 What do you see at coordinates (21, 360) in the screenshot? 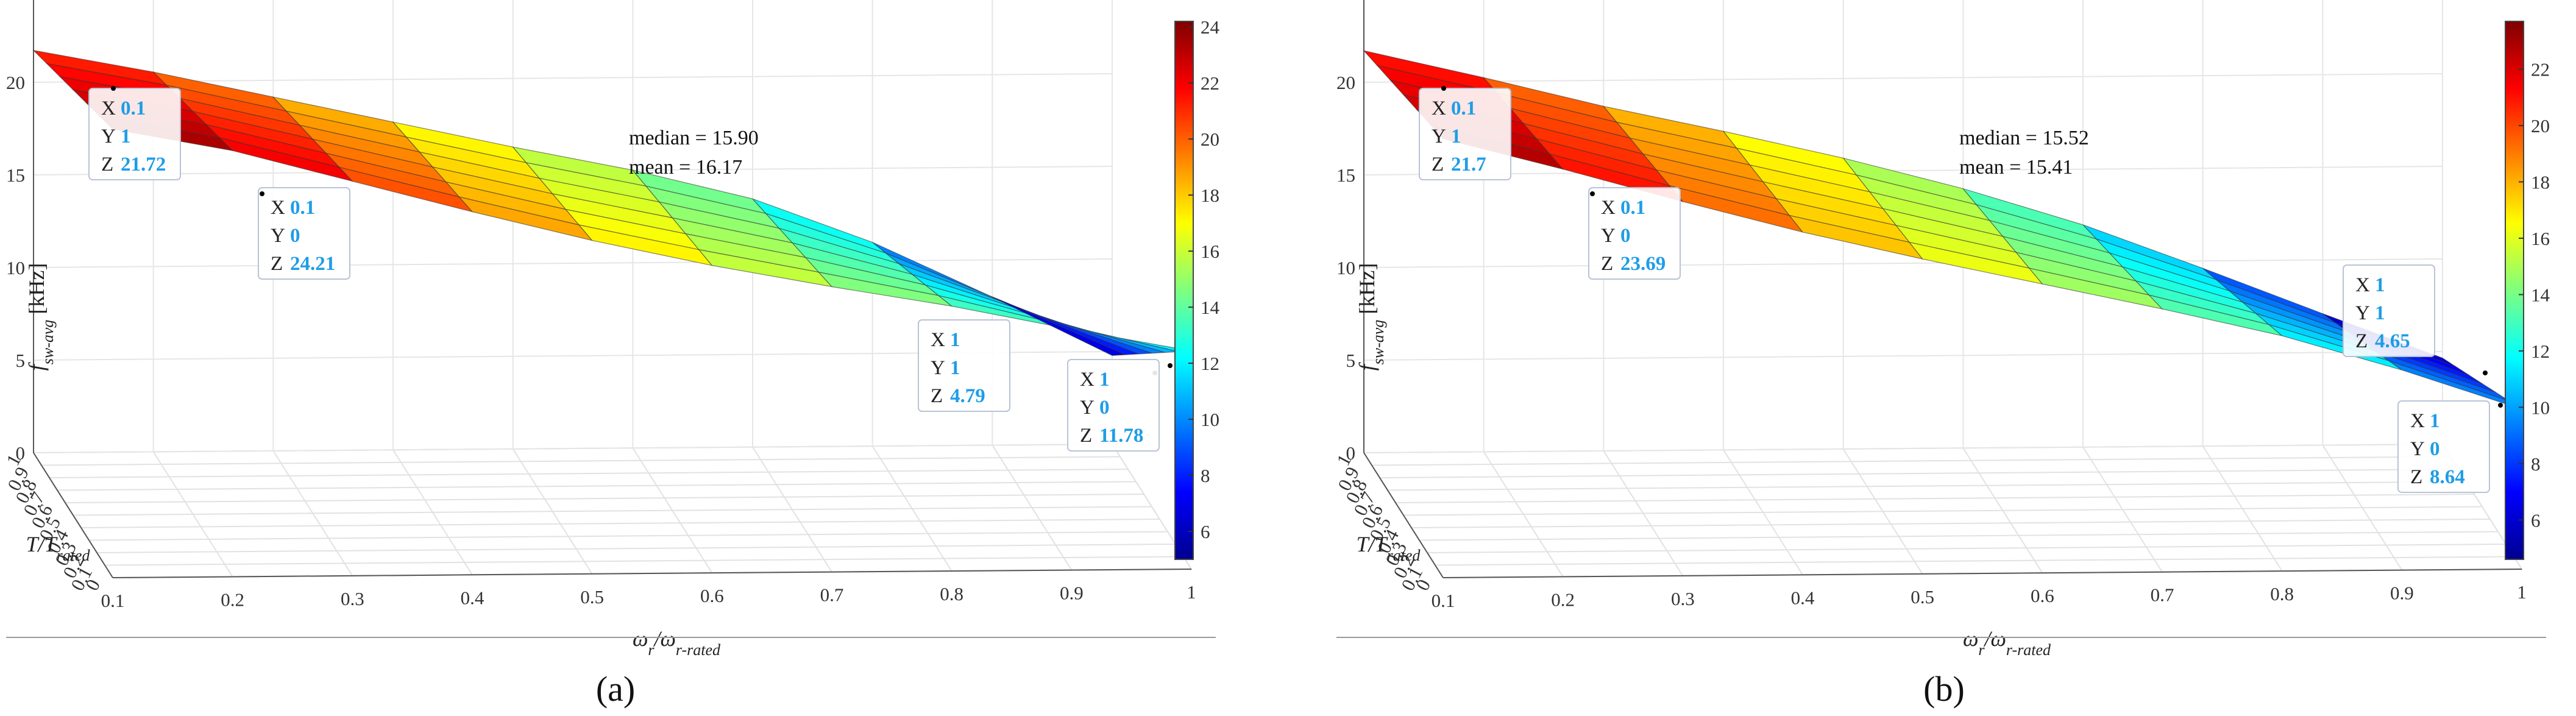
I see `z-tick-label: 5` at bounding box center [21, 360].